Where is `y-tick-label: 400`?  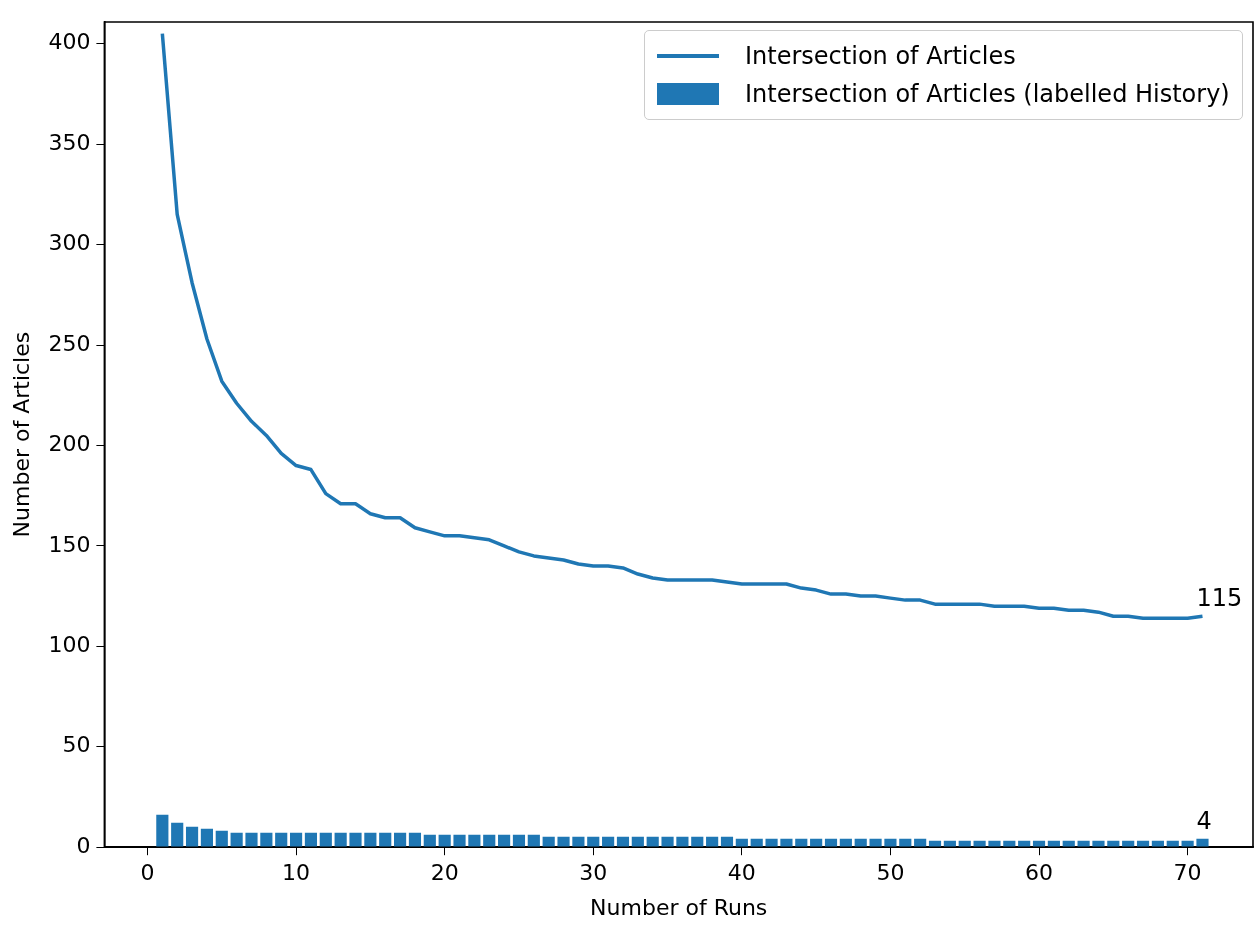
y-tick-label: 400 is located at coordinates (69, 42).